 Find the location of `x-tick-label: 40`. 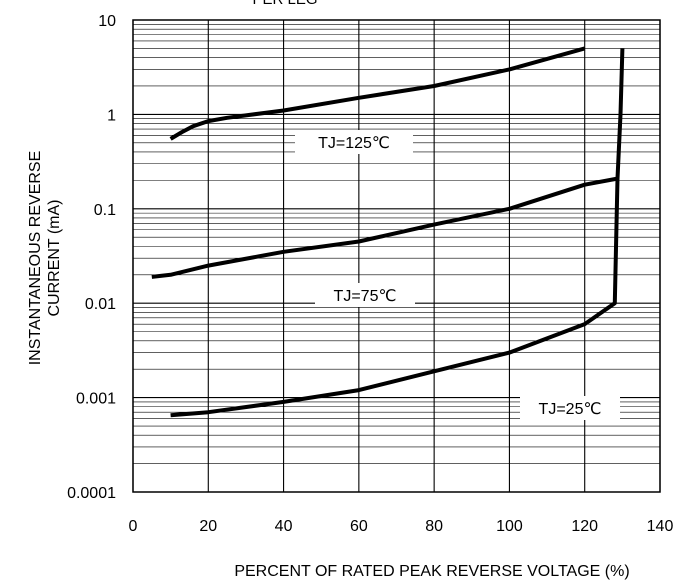

x-tick-label: 40 is located at coordinates (284, 526).